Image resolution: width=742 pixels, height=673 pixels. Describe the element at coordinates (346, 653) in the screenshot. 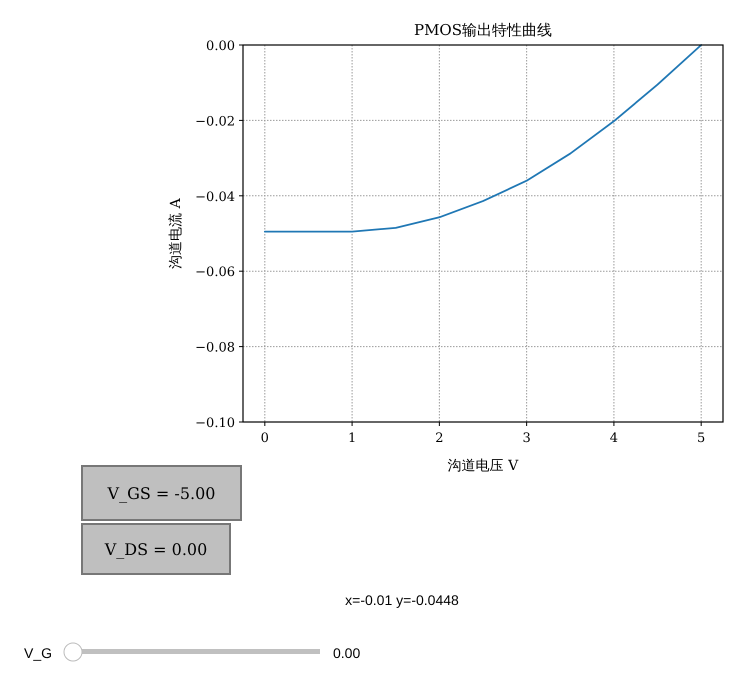

I see `text: 0.00` at that location.